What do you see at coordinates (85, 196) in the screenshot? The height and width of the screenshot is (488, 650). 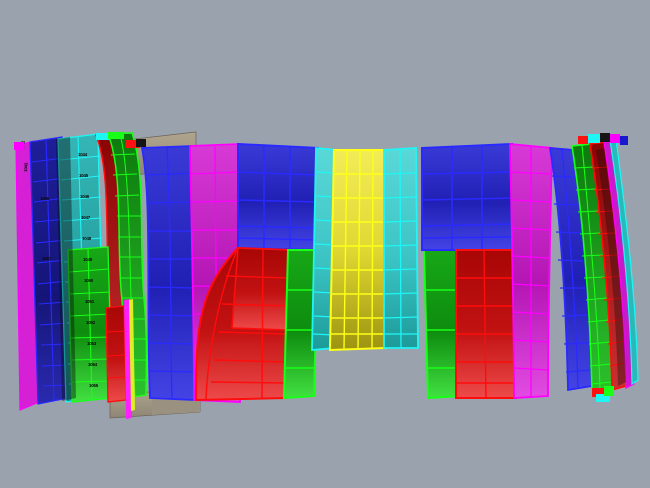 I see `node-label: 1046` at bounding box center [85, 196].